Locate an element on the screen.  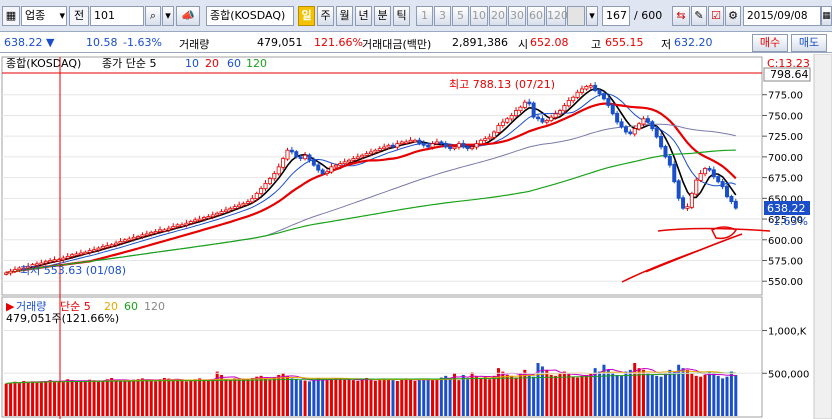
category-select: 업종 ▾ is located at coordinates (44, 16).